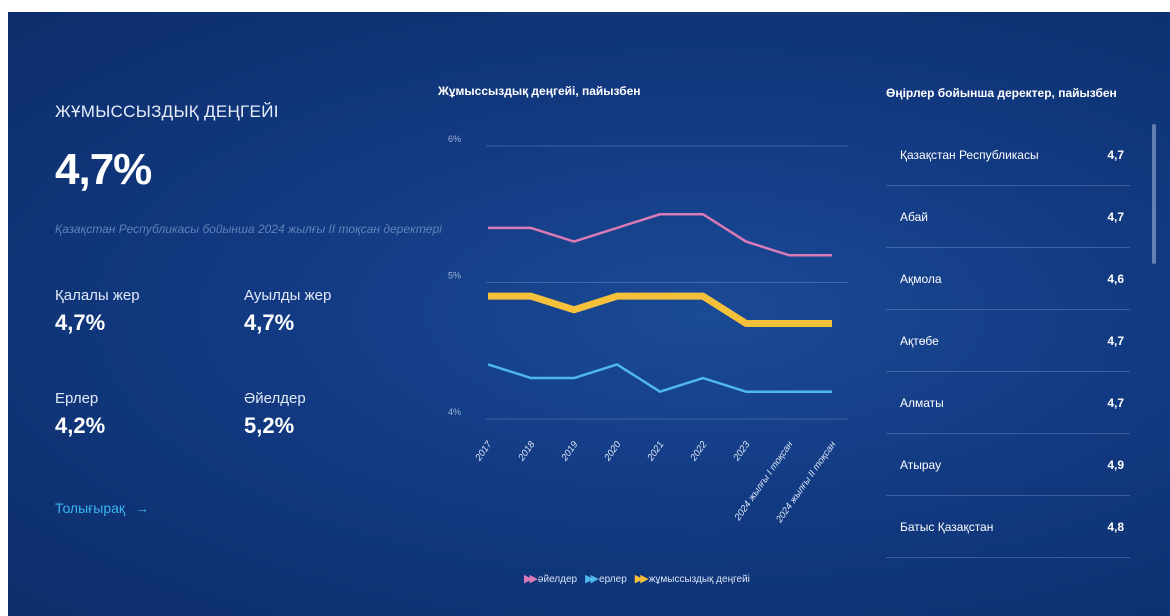  Describe the element at coordinates (699, 579) in the screenshot. I see `legend-label: жұмыссыздық деңгейі` at that location.